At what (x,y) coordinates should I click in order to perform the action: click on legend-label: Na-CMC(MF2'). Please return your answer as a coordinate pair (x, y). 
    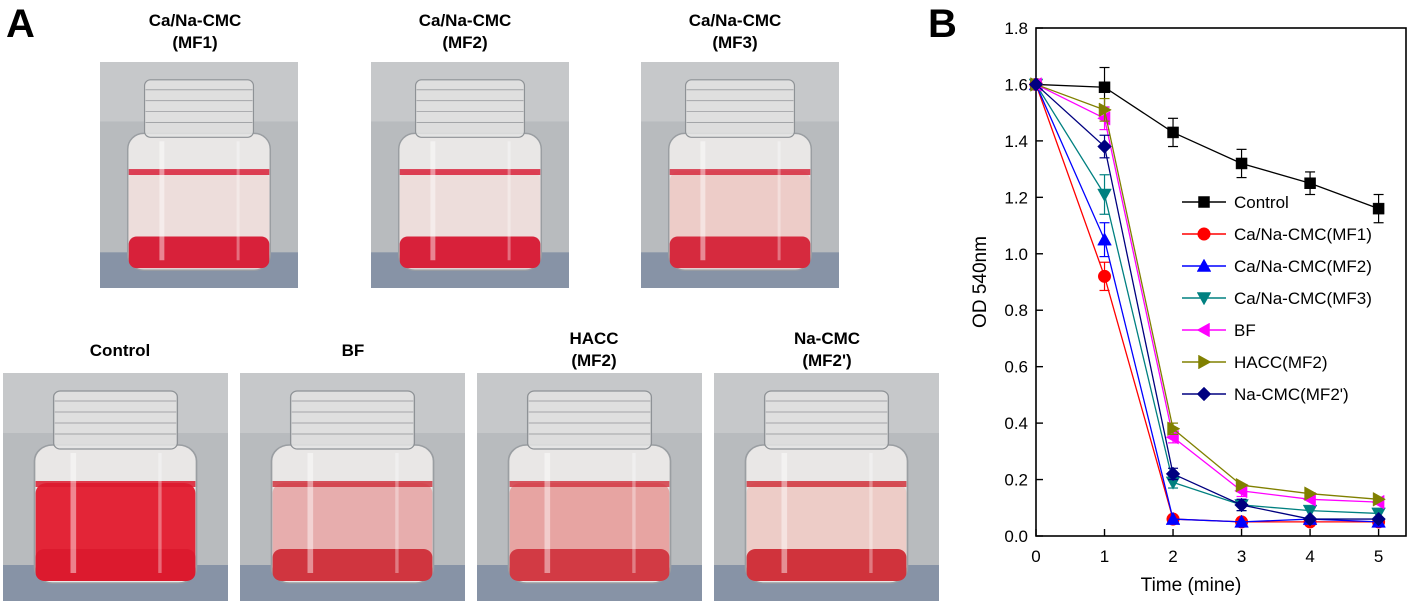
    Looking at the image, I should click on (1291, 394).